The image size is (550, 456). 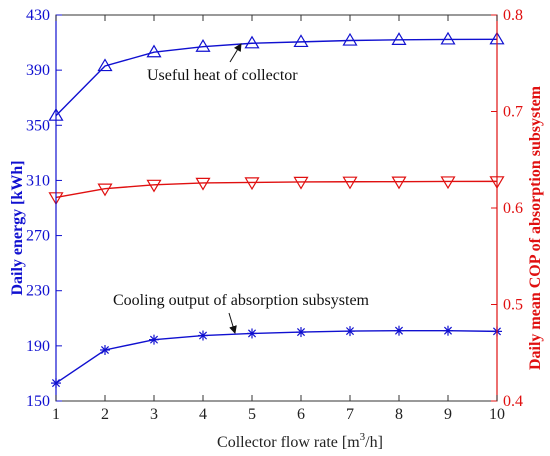 I want to click on y-left-tick-label: 230, so click(x=38, y=291).